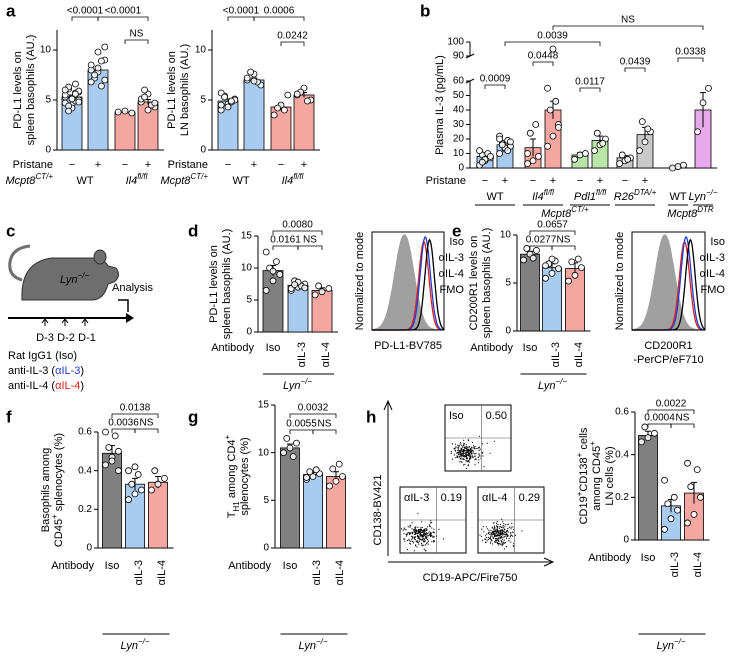 This screenshot has width=750, height=662. I want to click on y-tick-label: 5, so click(266, 500).